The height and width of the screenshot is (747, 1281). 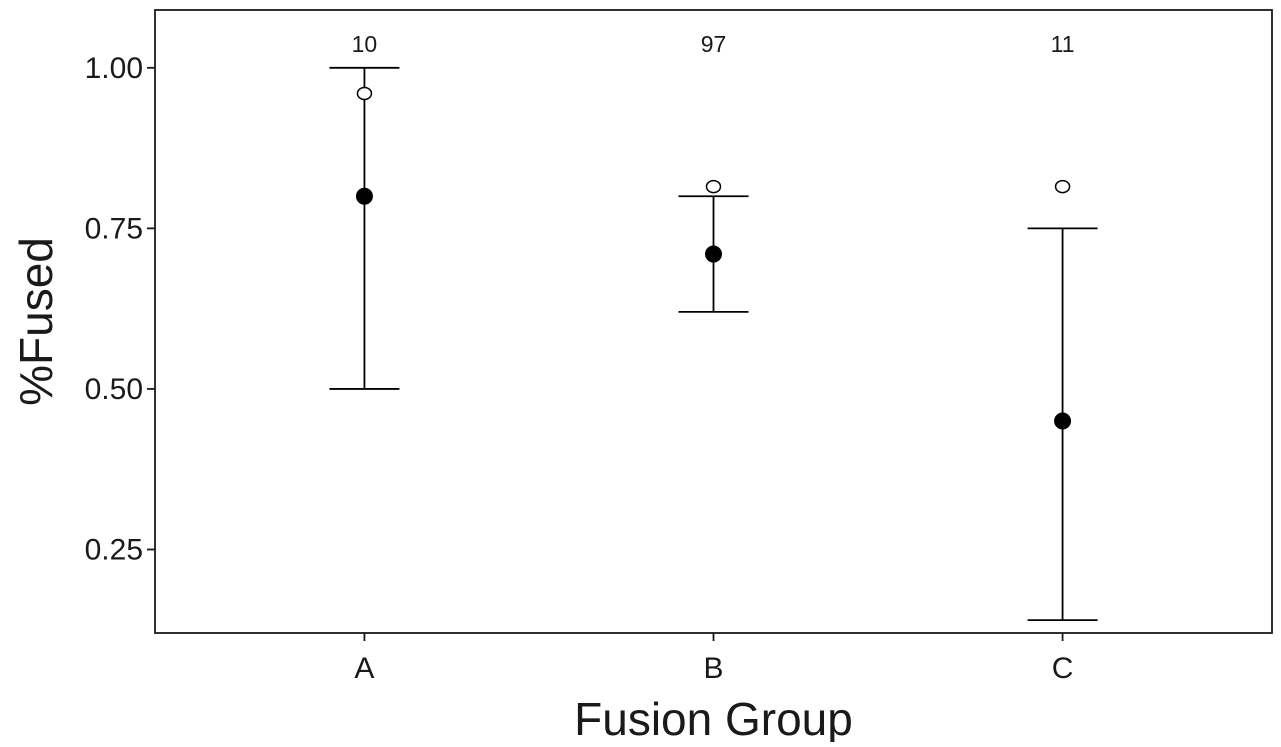 I want to click on y-tick-label: 0.25, so click(x=114, y=550).